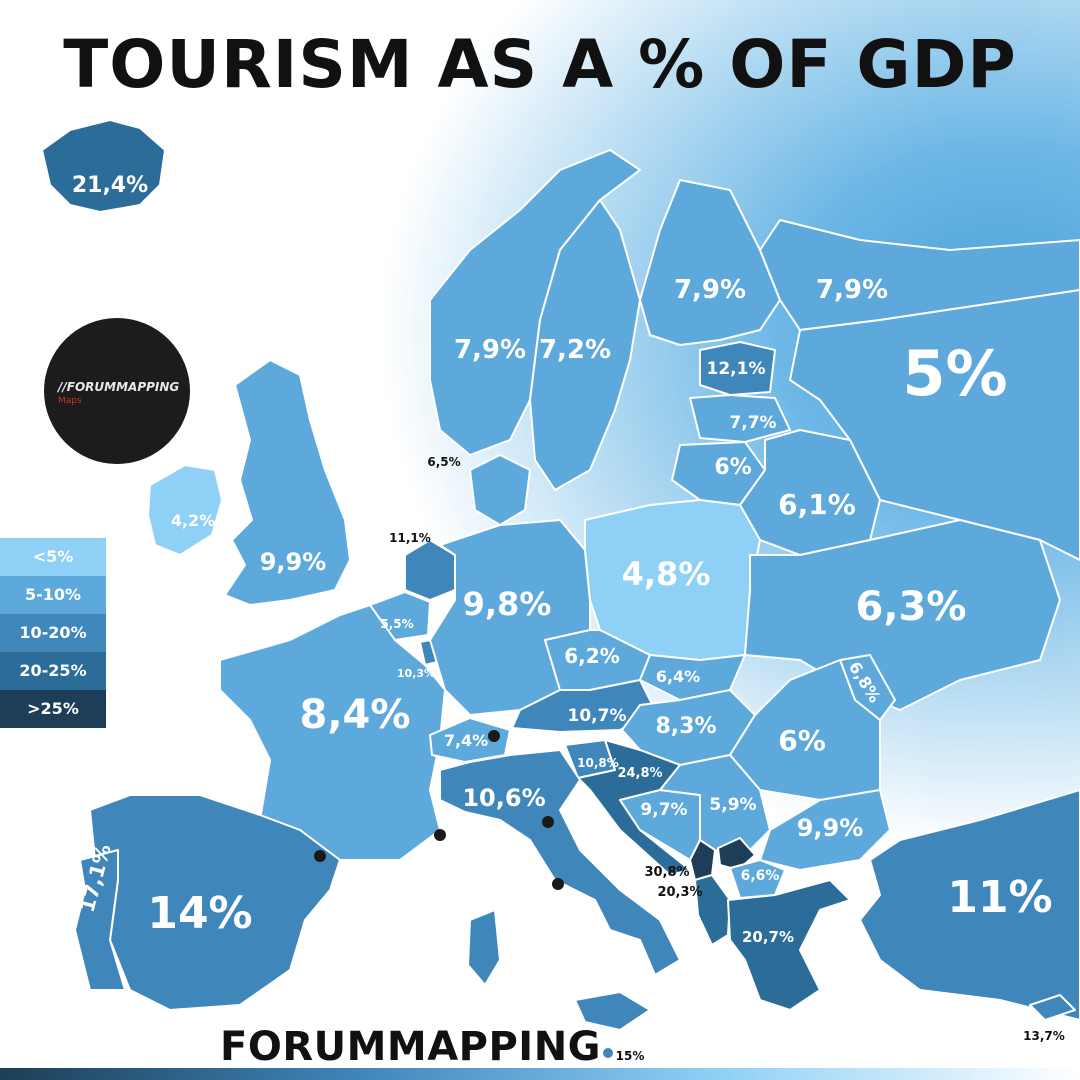  I want to click on label-belgium: 5,5%, so click(396, 624).